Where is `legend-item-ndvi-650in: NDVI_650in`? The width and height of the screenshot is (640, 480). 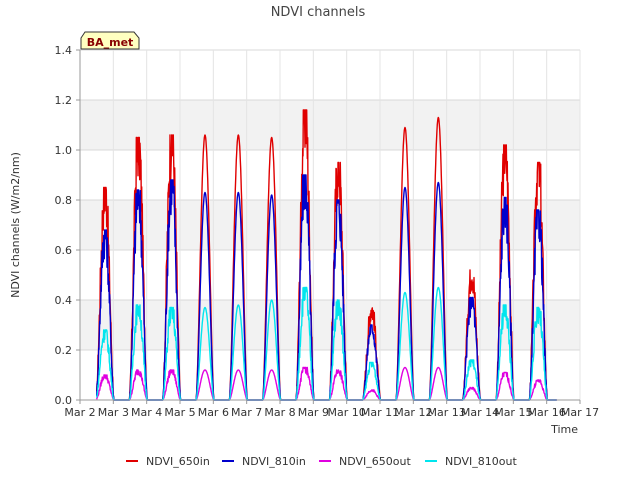
legend-item-ndvi-650in: NDVI_650in is located at coordinates (168, 461).